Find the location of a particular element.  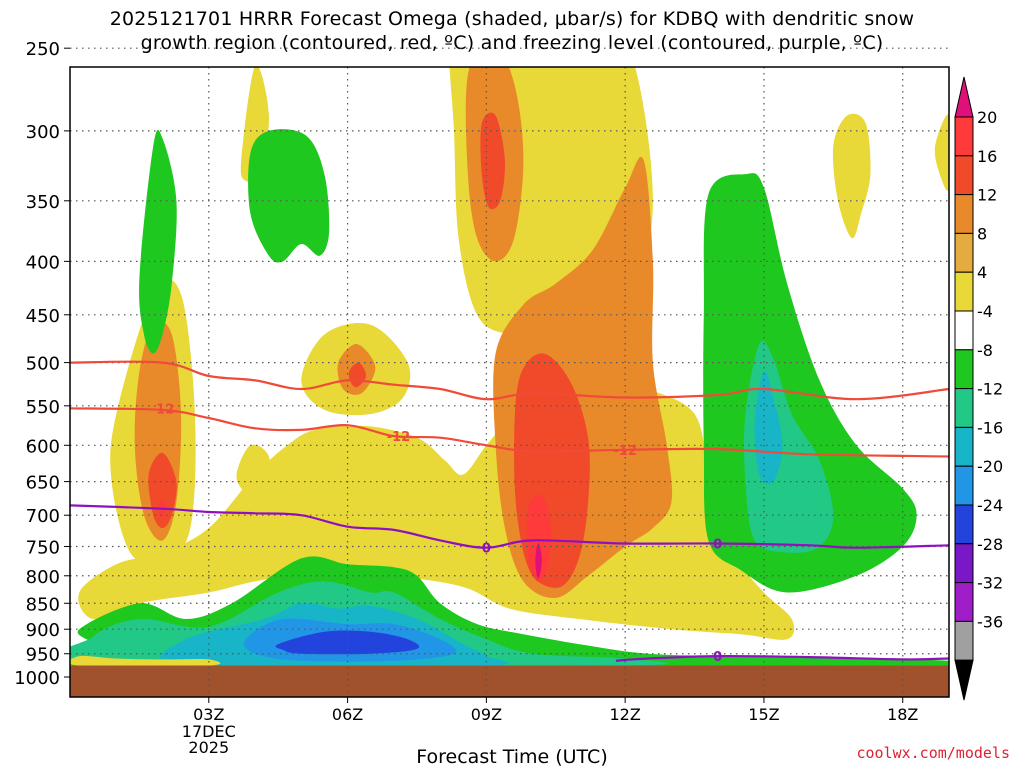

colorbar-label-10: -24 is located at coordinates (990, 505).